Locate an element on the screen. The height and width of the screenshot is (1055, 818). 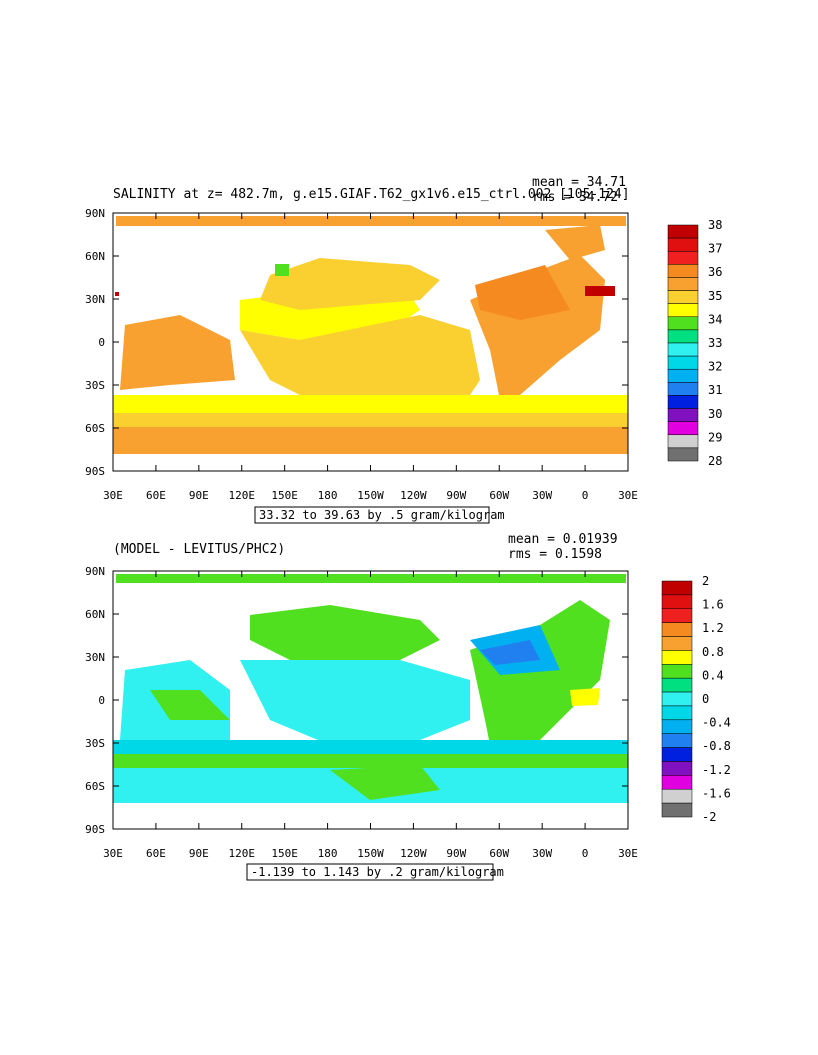
top-lon-label: 150W is located at coordinates (370, 495).